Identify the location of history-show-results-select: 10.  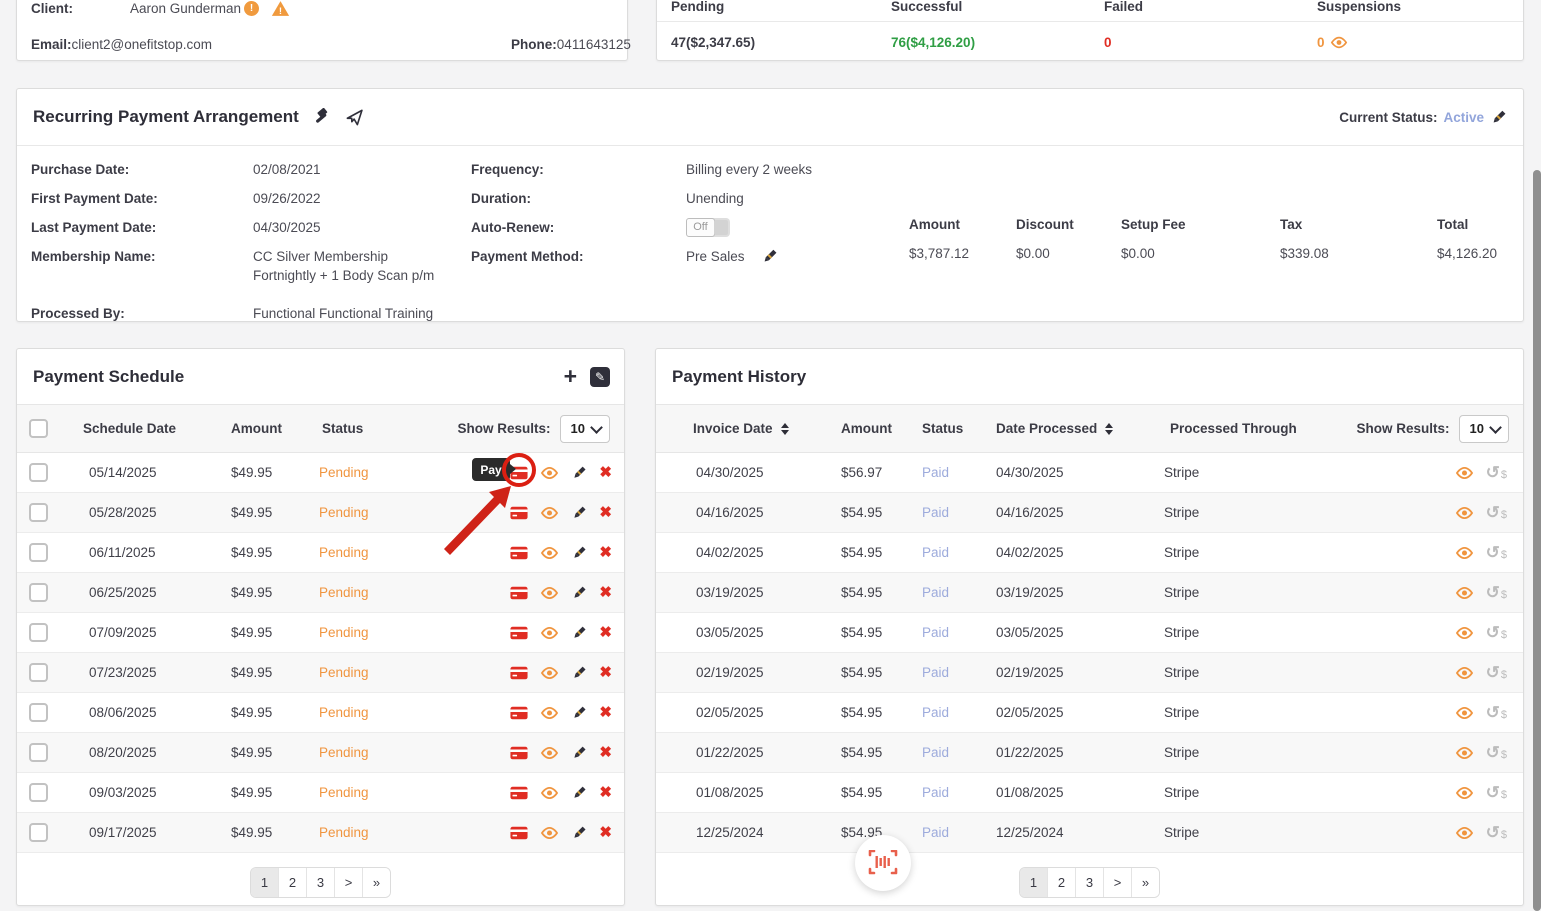
(1483, 428).